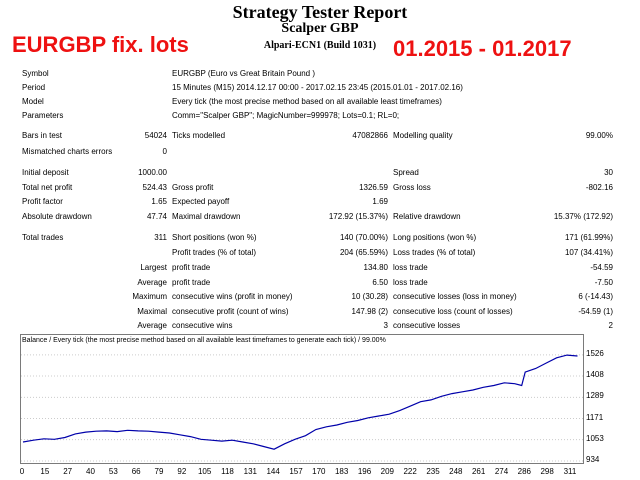  I want to click on profit-trades-label: Profit trades (% of total), so click(214, 252).